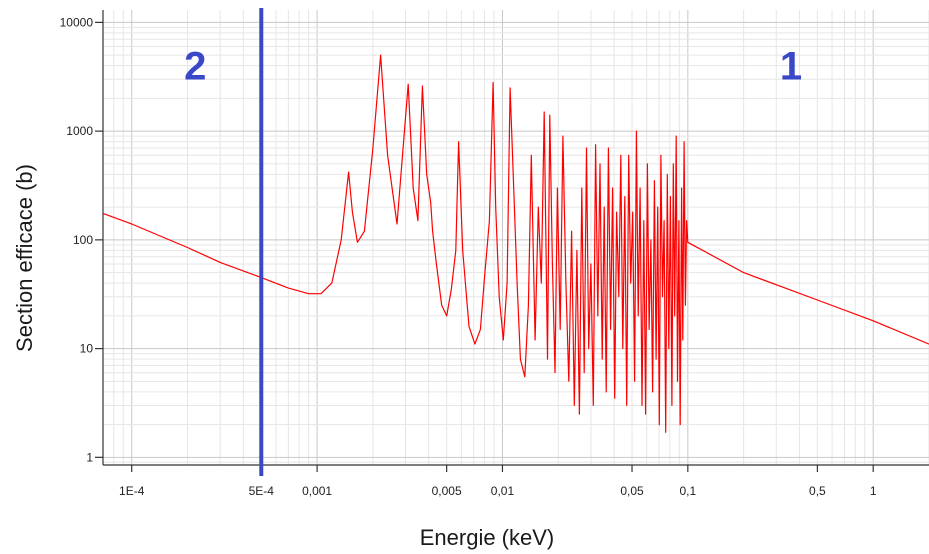  Describe the element at coordinates (83, 240) in the screenshot. I see `y-tick-label: 100` at that location.